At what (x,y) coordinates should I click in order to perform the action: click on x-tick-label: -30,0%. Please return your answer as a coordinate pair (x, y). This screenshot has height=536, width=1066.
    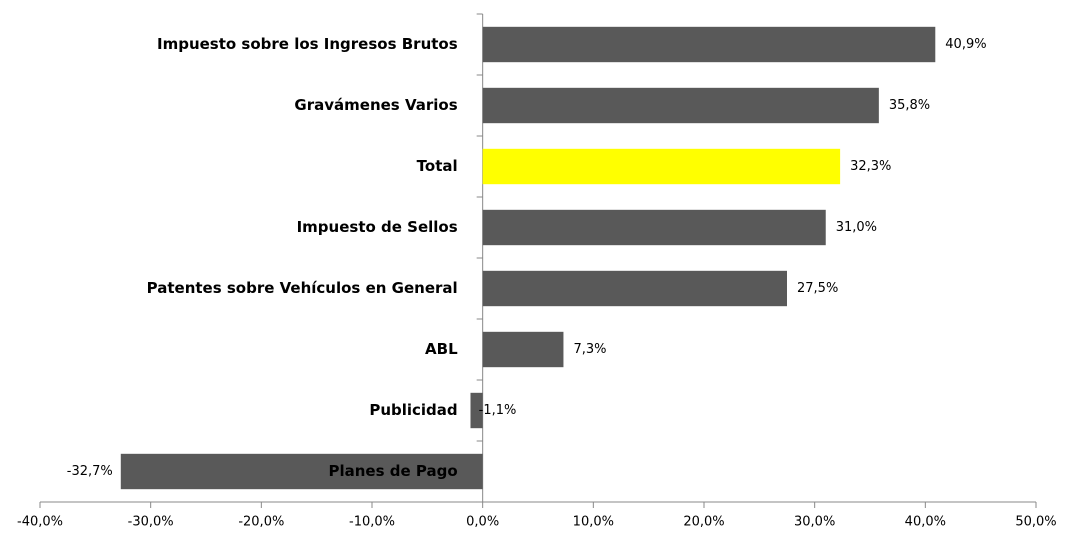
    Looking at the image, I should click on (151, 522).